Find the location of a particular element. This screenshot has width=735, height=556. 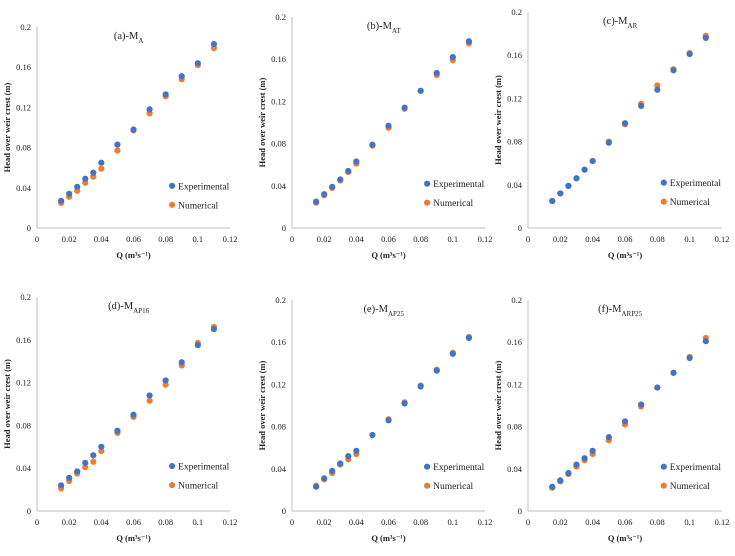

chart-title: (d)-MAP16 is located at coordinates (129, 308).